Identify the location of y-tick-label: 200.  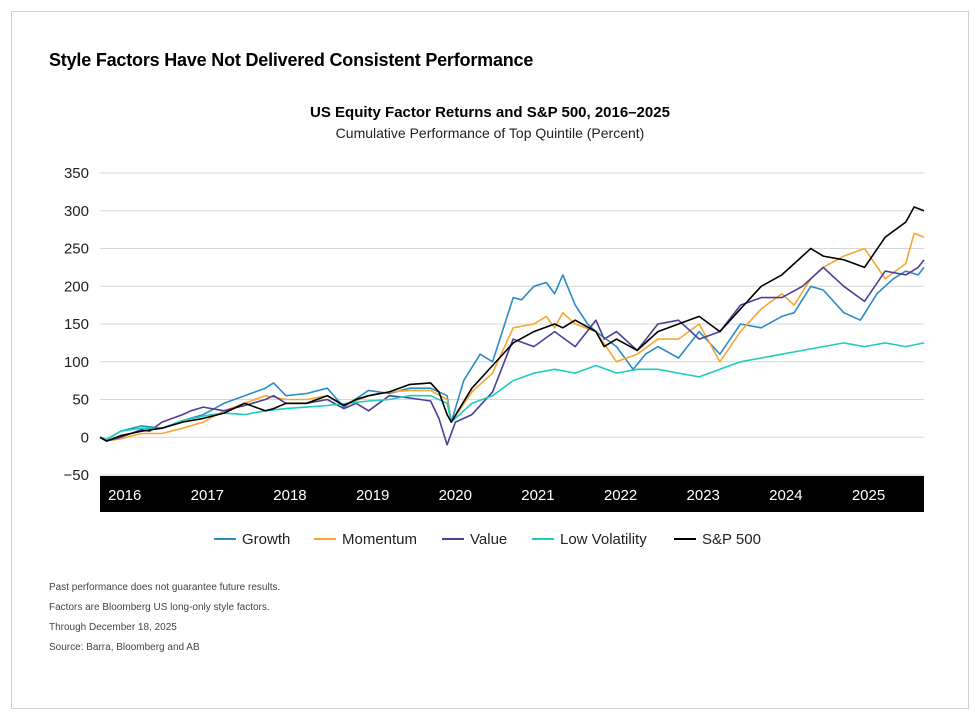
(76, 286).